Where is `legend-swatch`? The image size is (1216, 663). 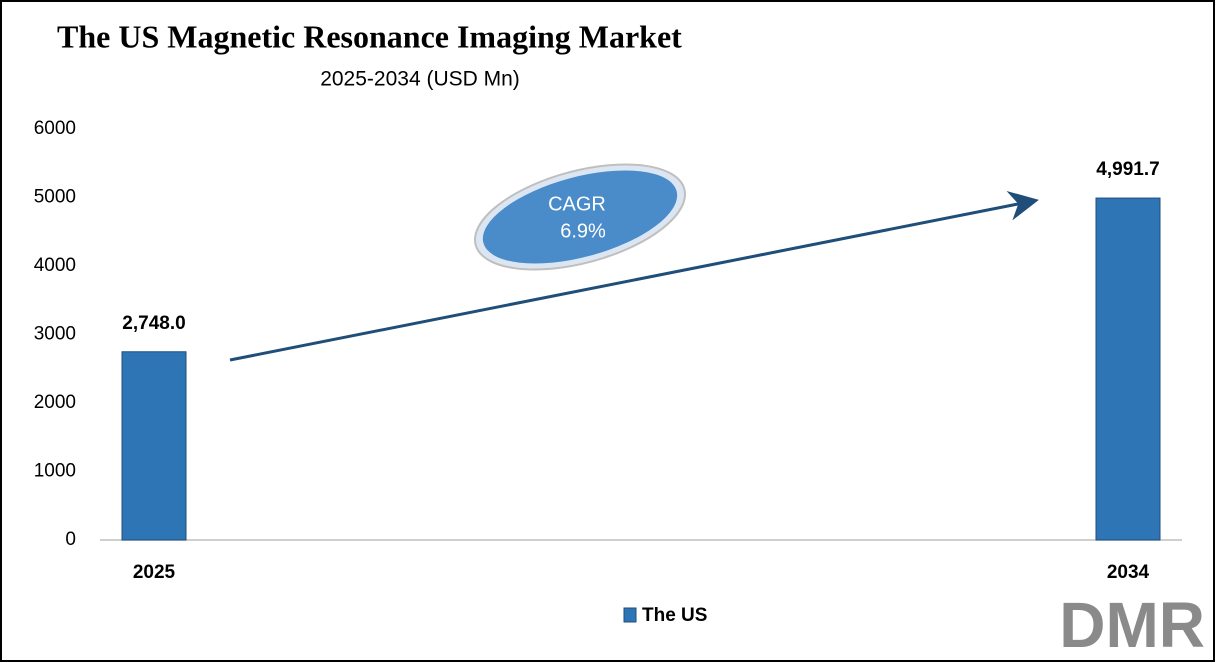
legend-swatch is located at coordinates (630, 615).